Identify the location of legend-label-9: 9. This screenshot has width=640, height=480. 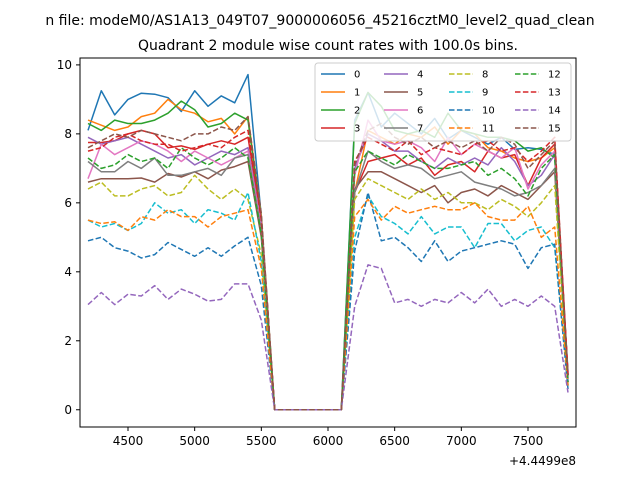
(485, 93).